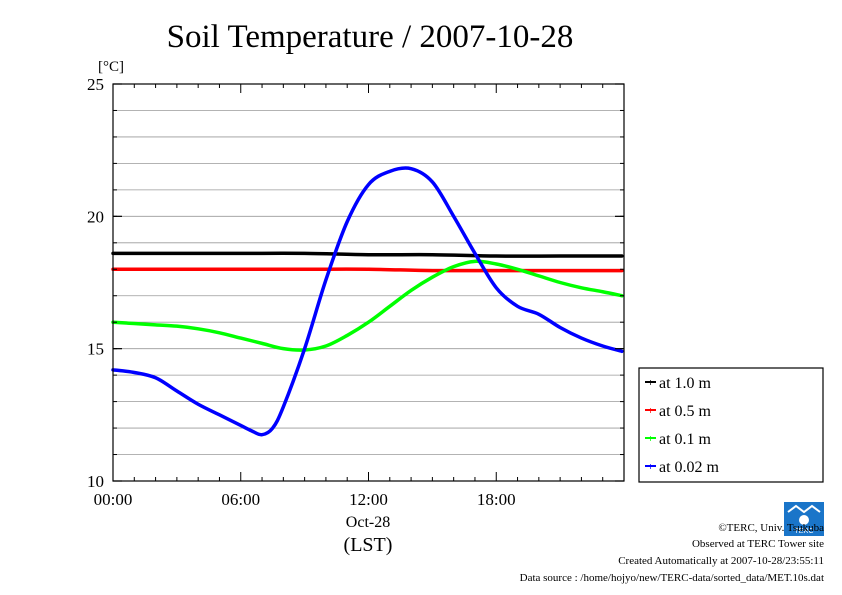 This screenshot has width=842, height=595. I want to click on date-label: Oct-28, so click(368, 522).